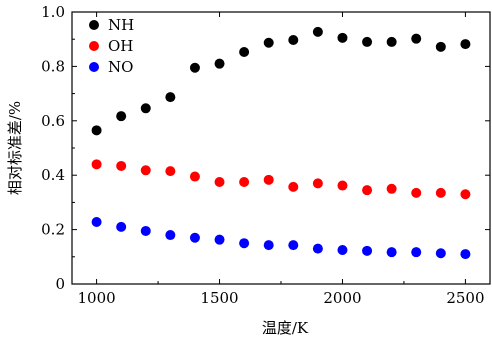  Describe the element at coordinates (60, 284) in the screenshot. I see `y-tick-label: 0` at that location.